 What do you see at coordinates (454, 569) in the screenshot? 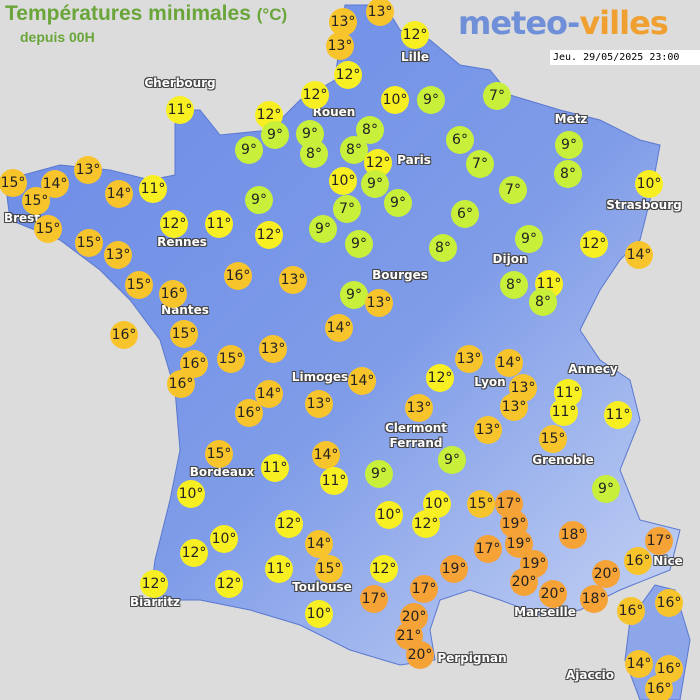
I see `temperature-marker: 19°` at bounding box center [454, 569].